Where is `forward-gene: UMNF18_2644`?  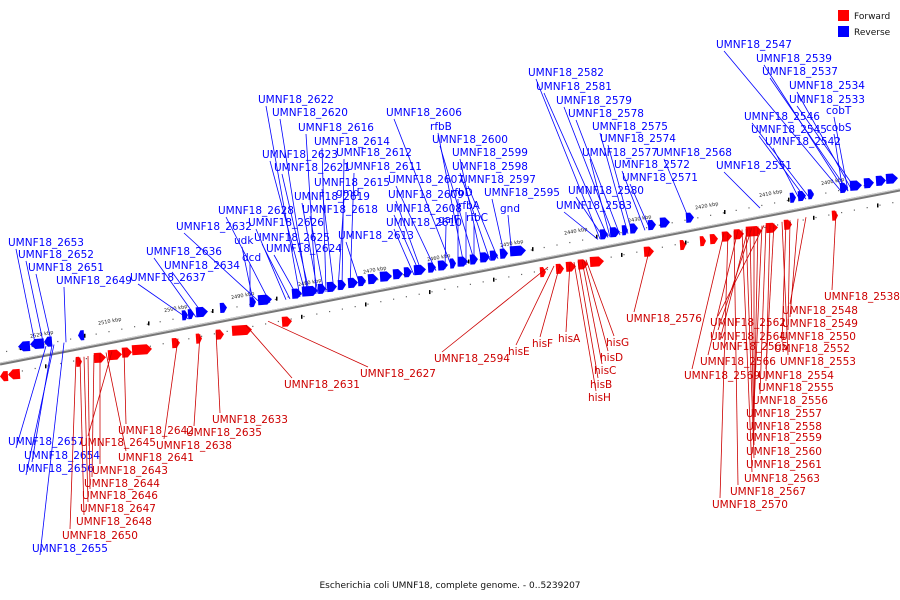
forward-gene: UMNF18_2644 is located at coordinates (122, 422).